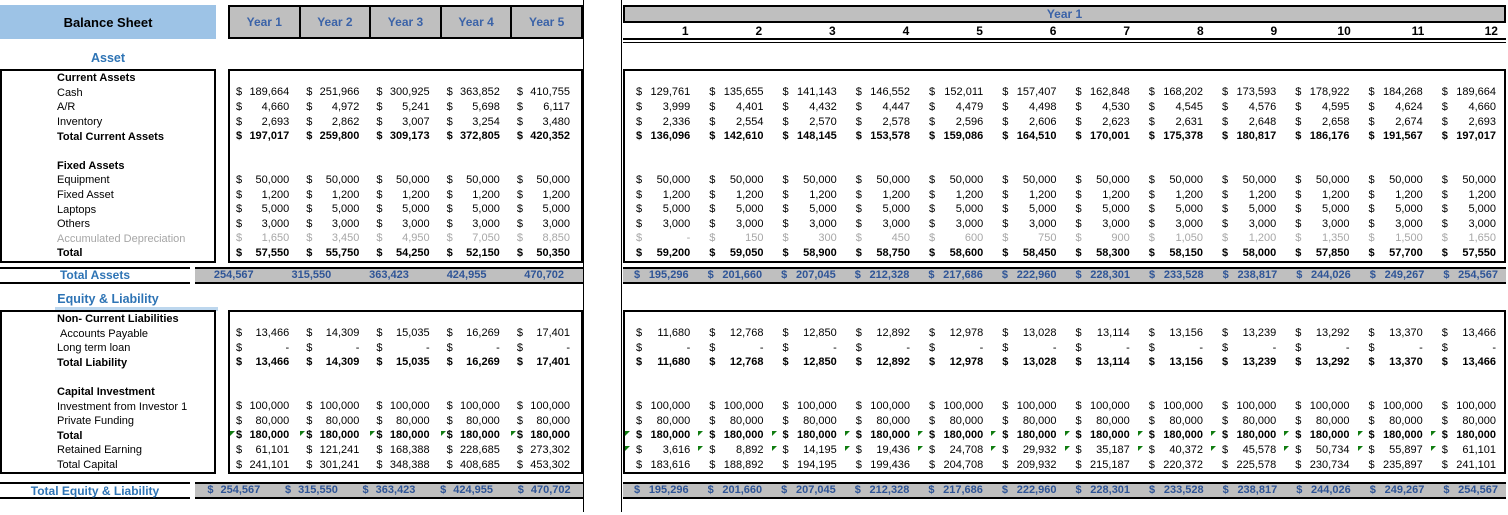 This screenshot has height=515, width=1508. What do you see at coordinates (734, 275) in the screenshot?
I see `monthly-total-cell: $201,660` at bounding box center [734, 275].